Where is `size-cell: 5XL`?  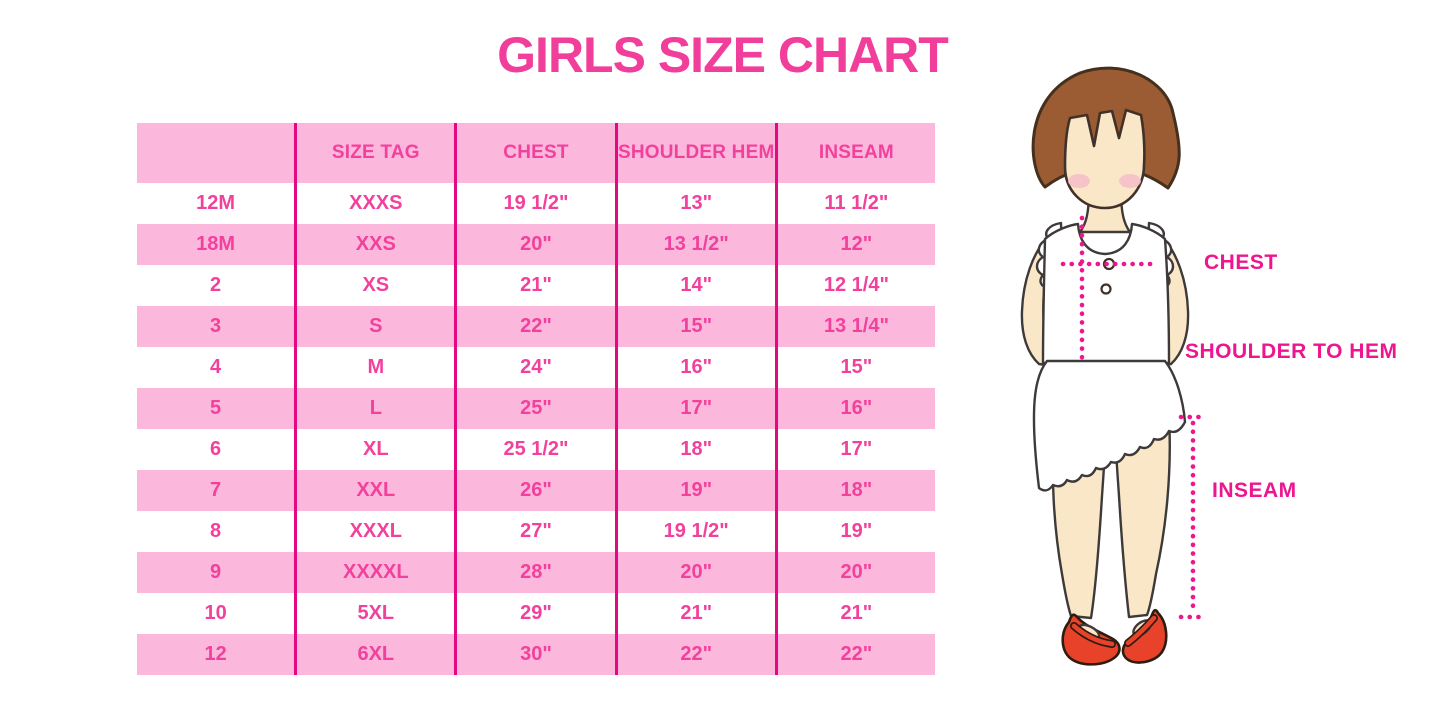
size-cell: 5XL is located at coordinates (374, 613).